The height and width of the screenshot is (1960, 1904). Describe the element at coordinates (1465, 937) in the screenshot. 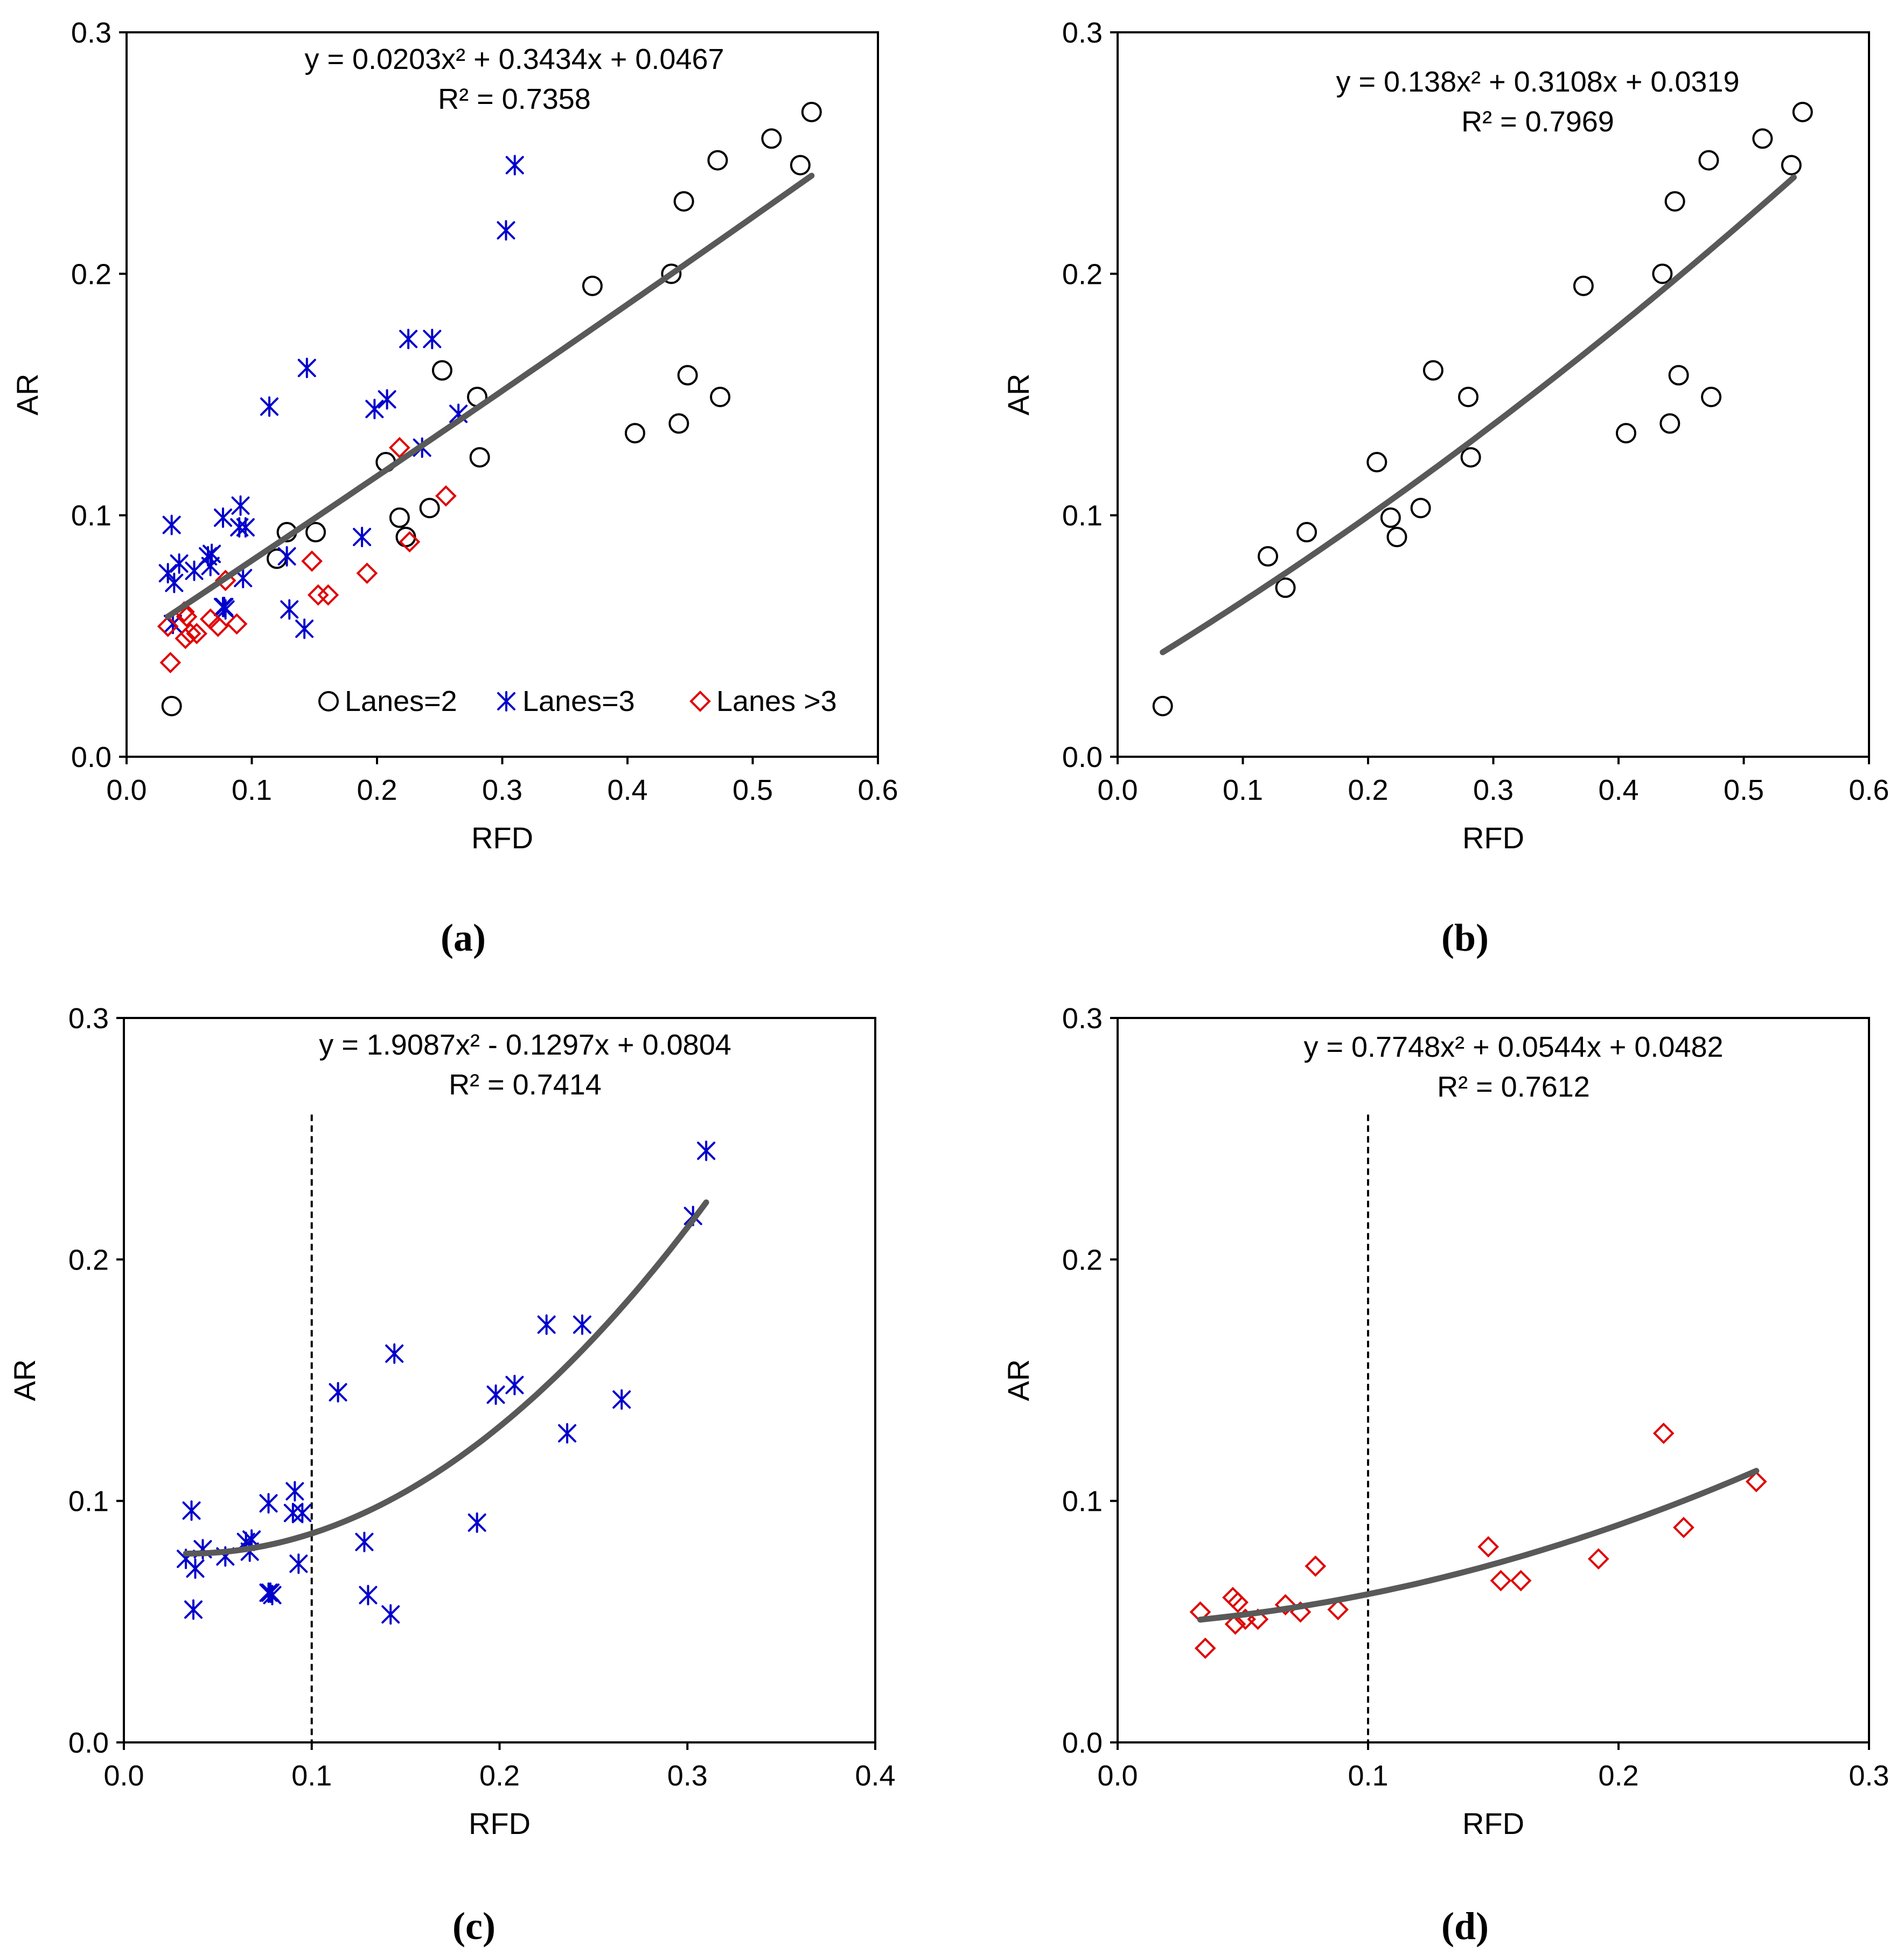

I see `panel-label-b: (b)` at that location.